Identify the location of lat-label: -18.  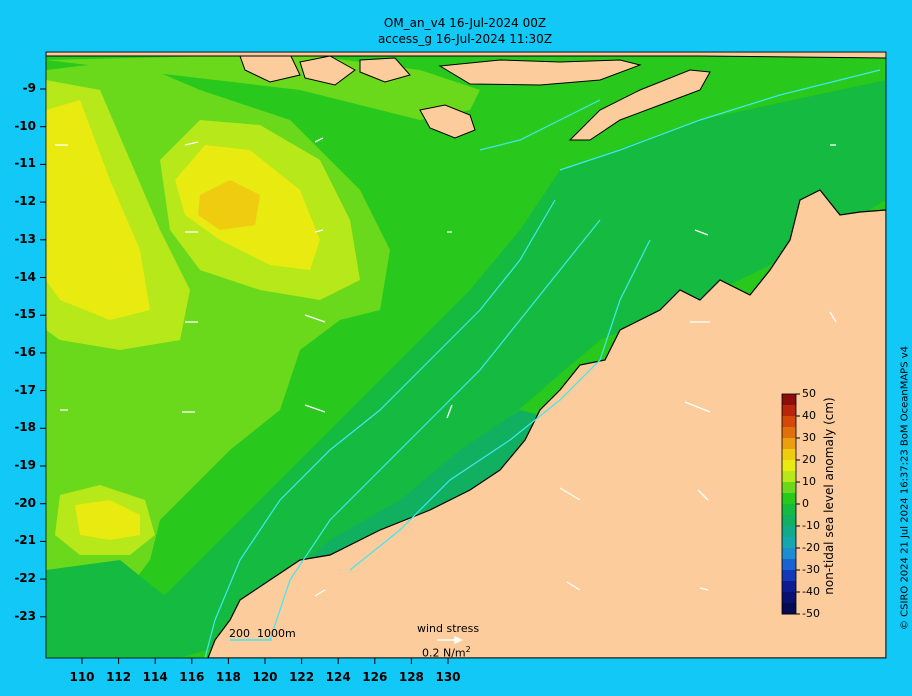
(25, 427).